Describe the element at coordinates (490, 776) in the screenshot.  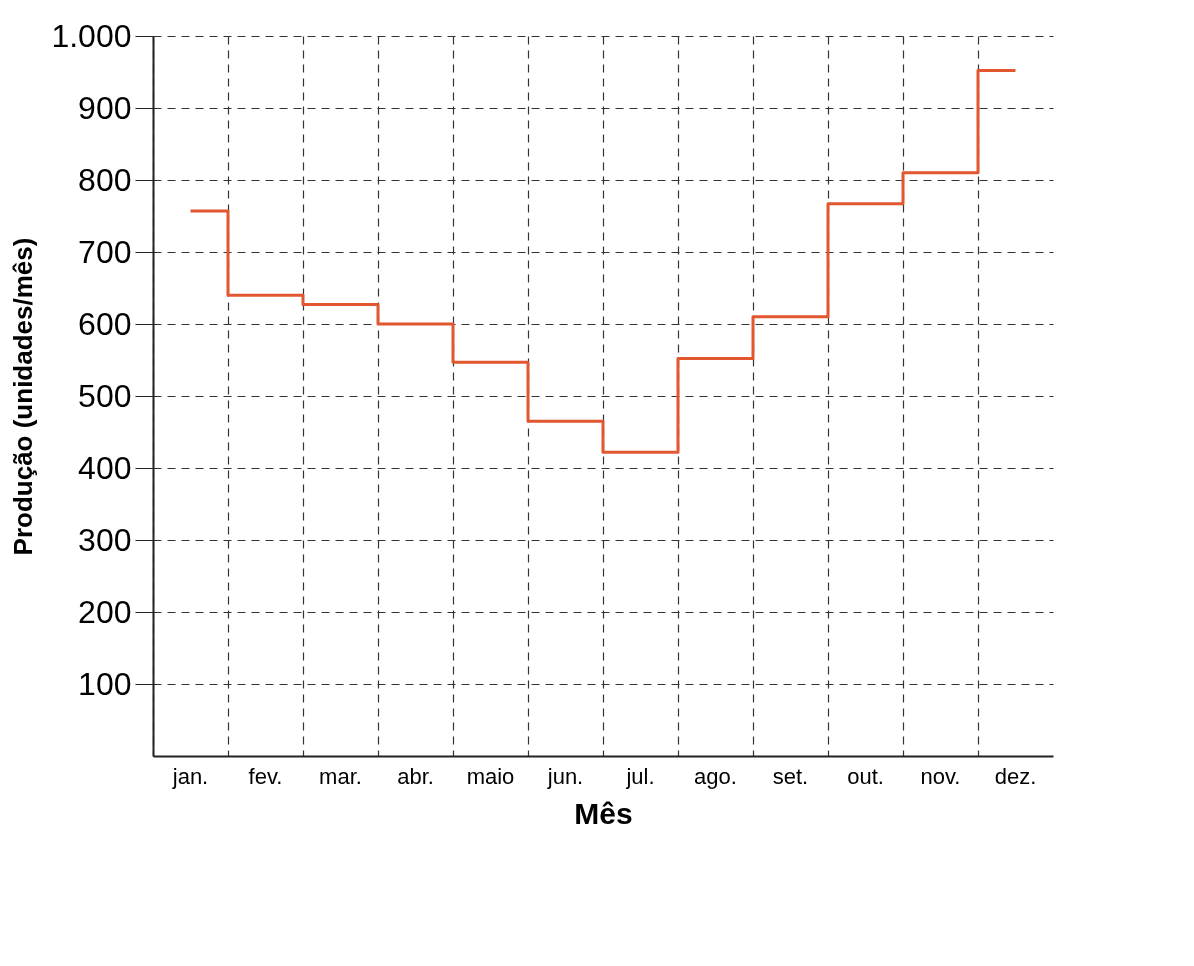
I see `x-tick-label: maio` at that location.